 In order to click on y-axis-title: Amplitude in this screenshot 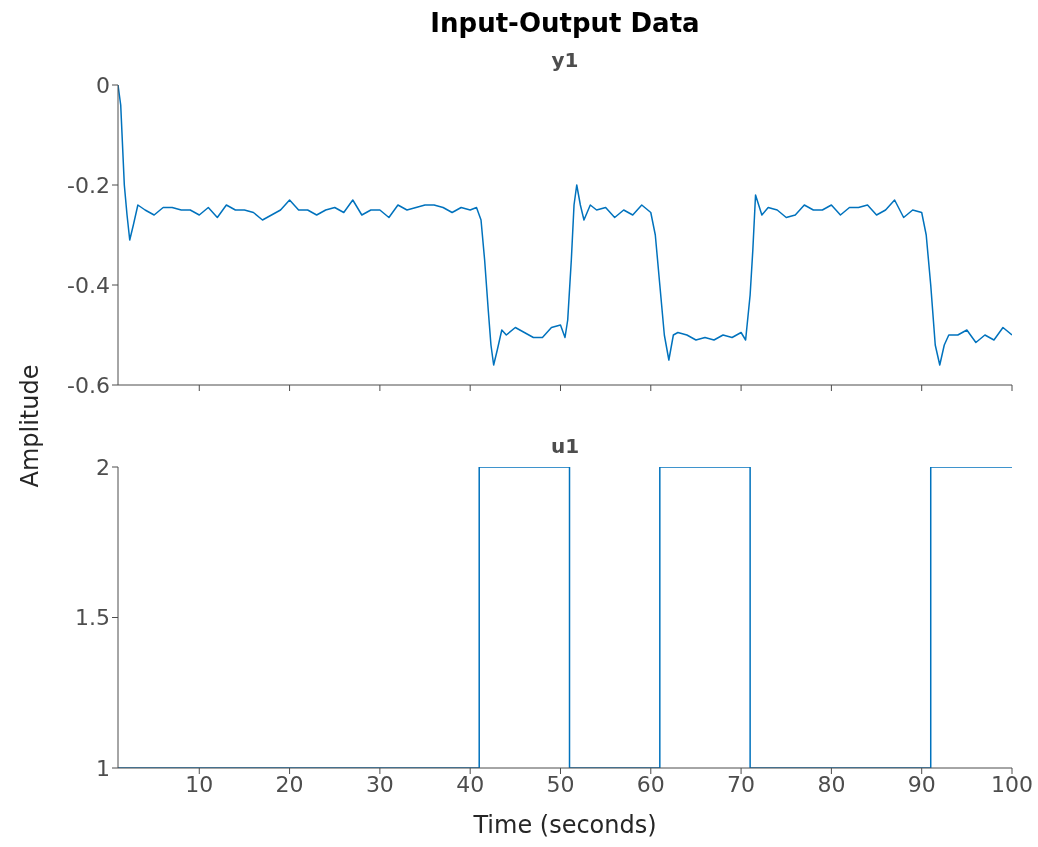, I will do `click(30, 426)`.